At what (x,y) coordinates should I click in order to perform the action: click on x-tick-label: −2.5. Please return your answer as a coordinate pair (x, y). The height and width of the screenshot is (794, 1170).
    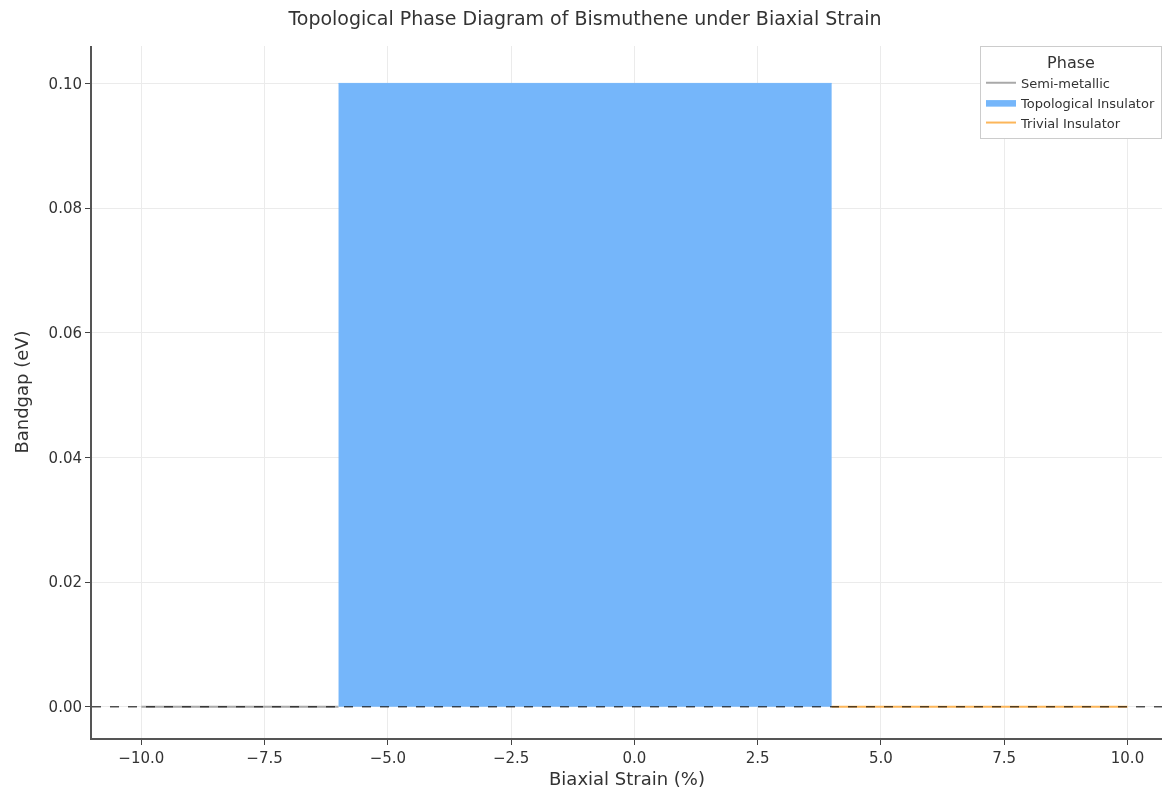
    Looking at the image, I should click on (511, 758).